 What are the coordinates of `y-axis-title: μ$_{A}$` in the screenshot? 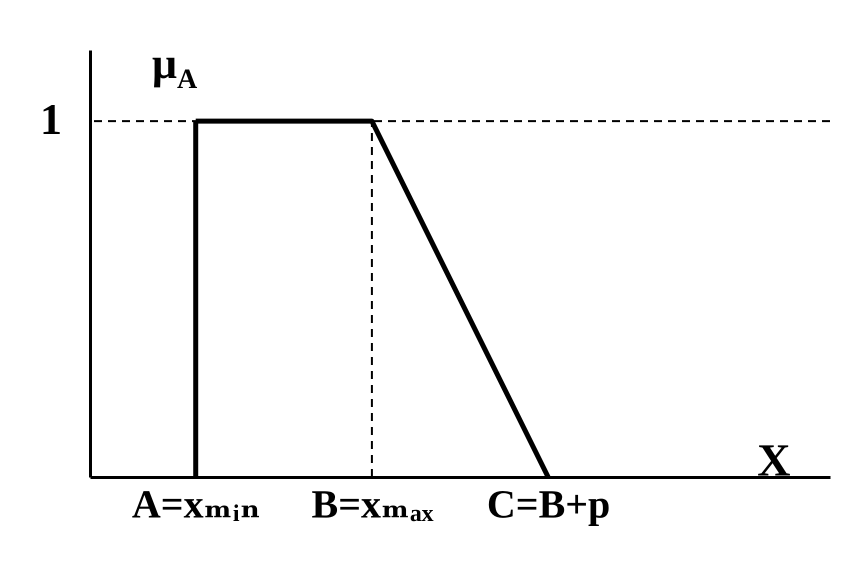 It's located at (175, 67).